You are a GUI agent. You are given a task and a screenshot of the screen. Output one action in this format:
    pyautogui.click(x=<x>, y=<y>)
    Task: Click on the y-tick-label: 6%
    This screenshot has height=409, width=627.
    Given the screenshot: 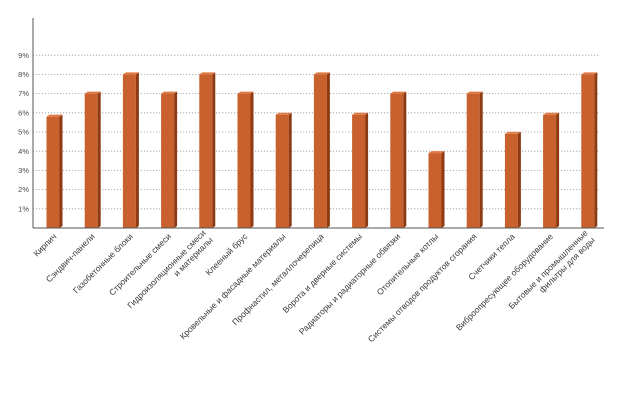 What is the action you would take?
    pyautogui.click(x=23, y=112)
    